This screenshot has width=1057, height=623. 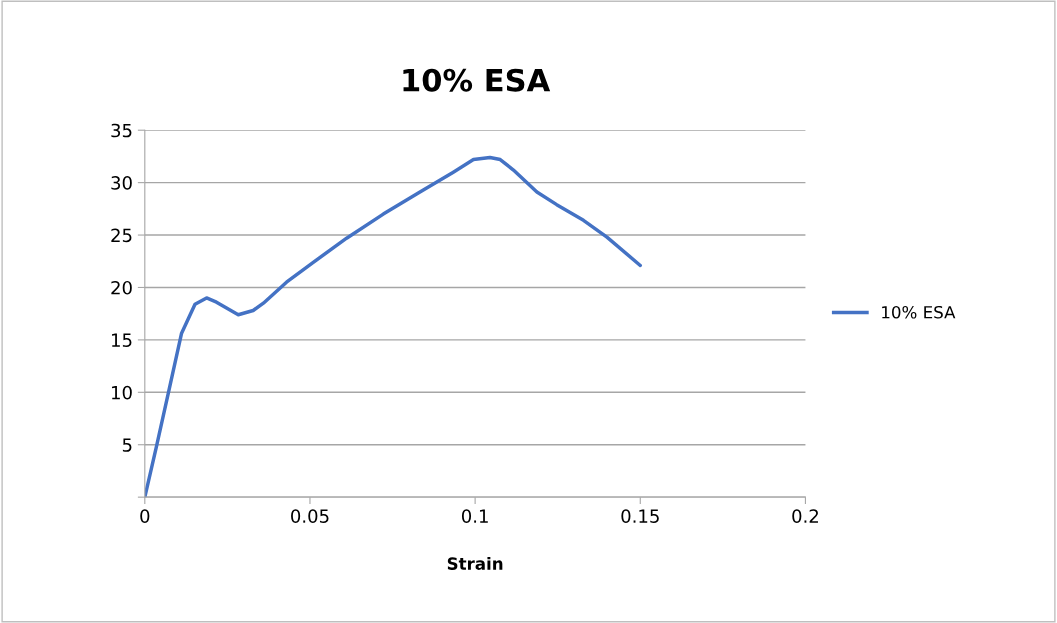 I want to click on x-tick-label: 0.05, so click(x=310, y=516).